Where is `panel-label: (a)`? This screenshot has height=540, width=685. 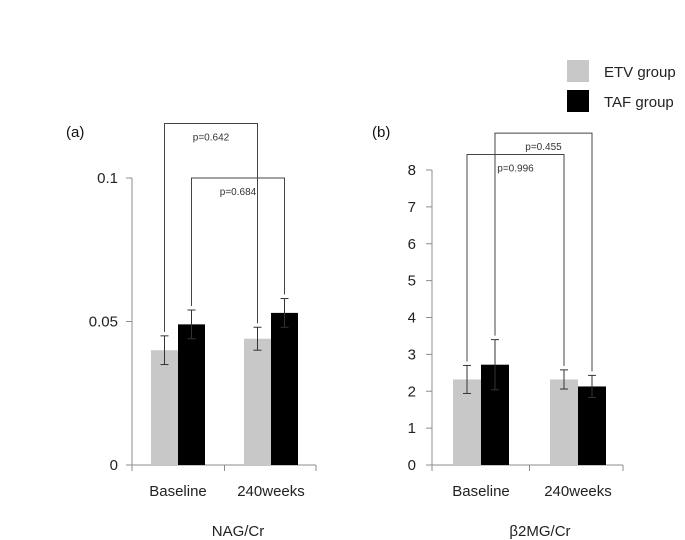
panel-label: (a) is located at coordinates (75, 132).